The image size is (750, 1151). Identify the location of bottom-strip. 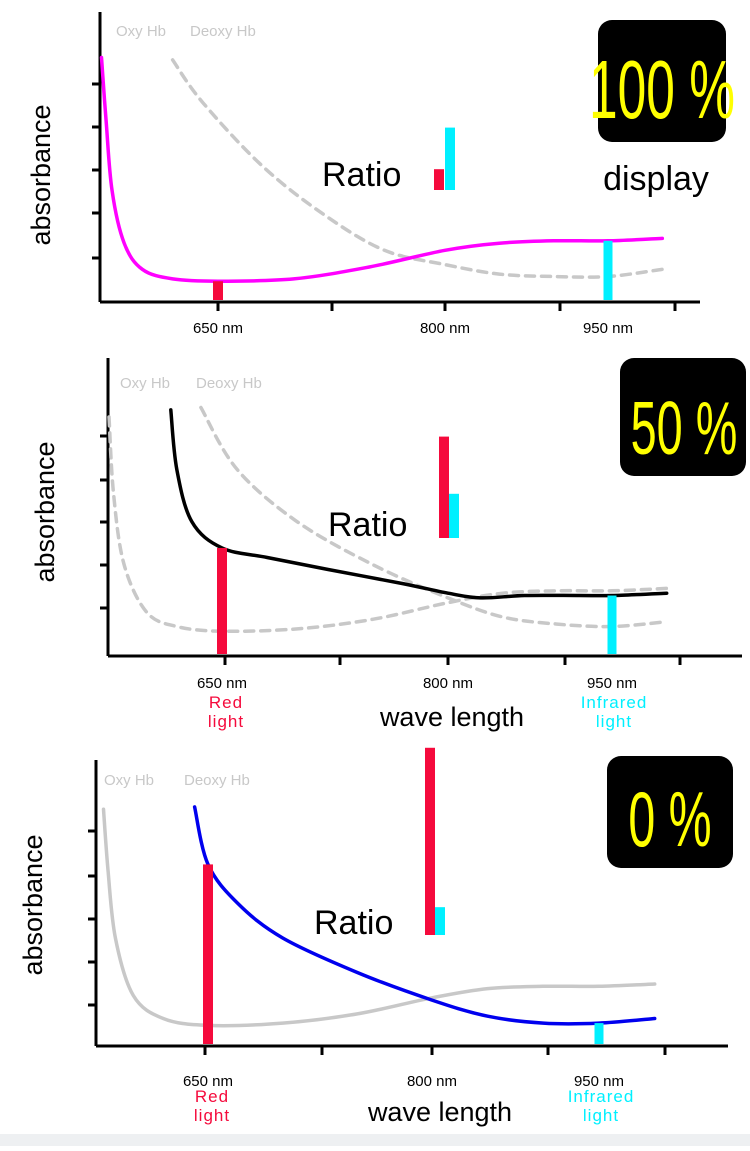
(375, 1140).